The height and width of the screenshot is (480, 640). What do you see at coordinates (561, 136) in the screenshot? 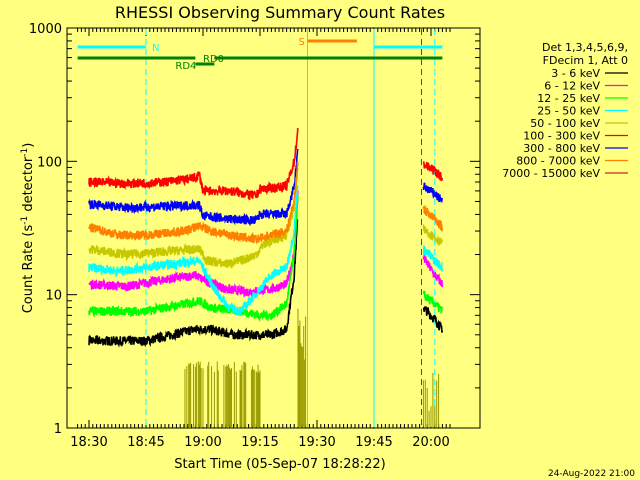
I see `legend-label: 100 - 300 keV` at bounding box center [561, 136].